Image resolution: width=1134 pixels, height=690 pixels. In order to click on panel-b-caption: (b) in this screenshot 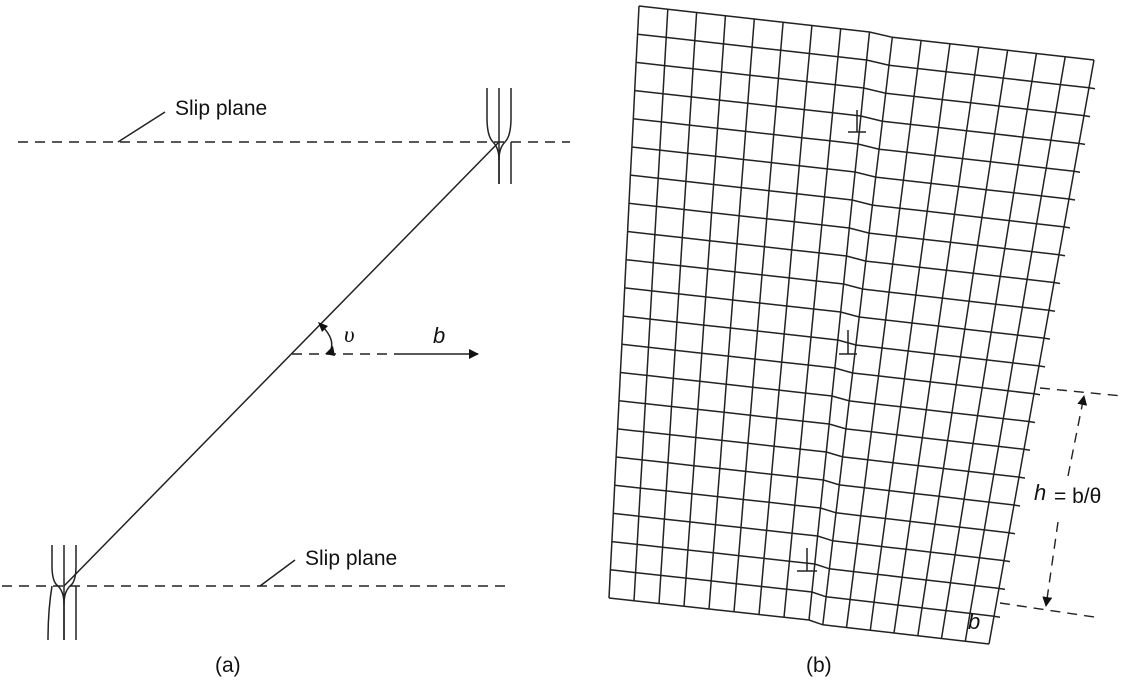, I will do `click(819, 665)`.